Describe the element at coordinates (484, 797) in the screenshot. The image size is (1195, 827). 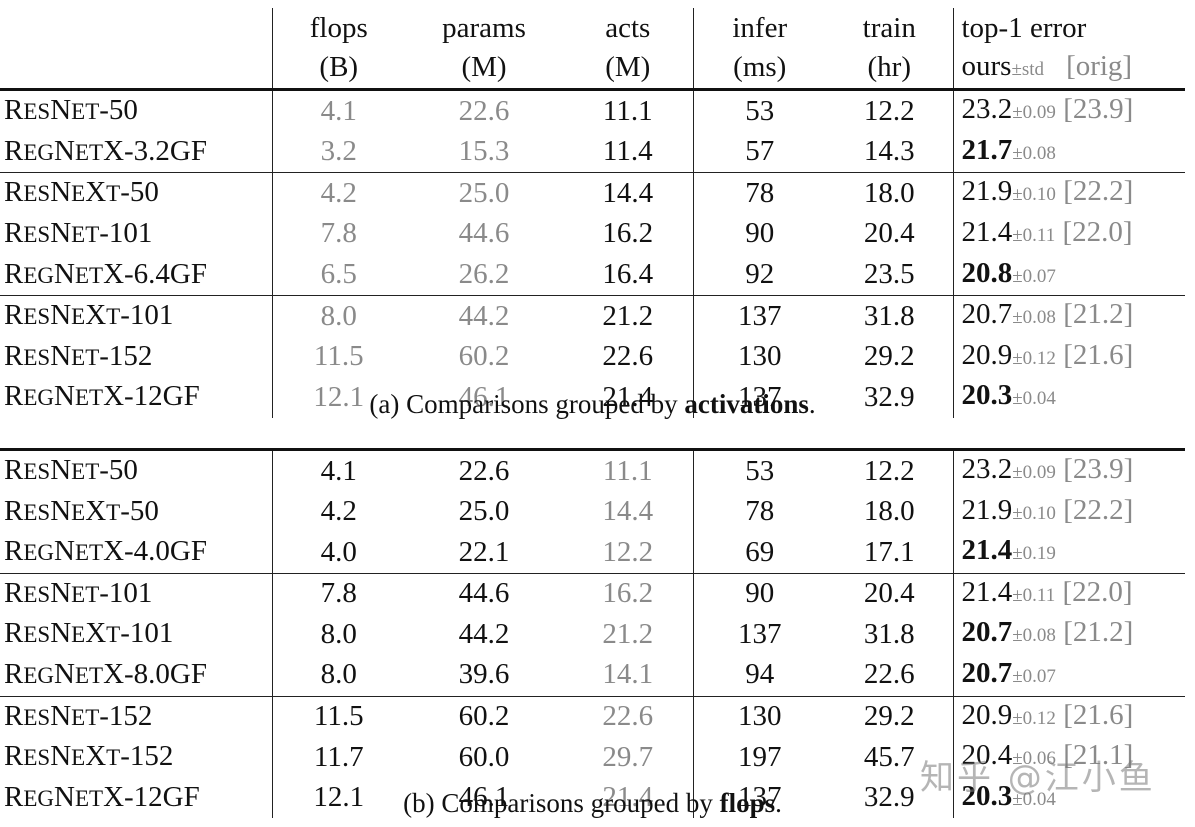
I see `cell-params: 46.1` at that location.